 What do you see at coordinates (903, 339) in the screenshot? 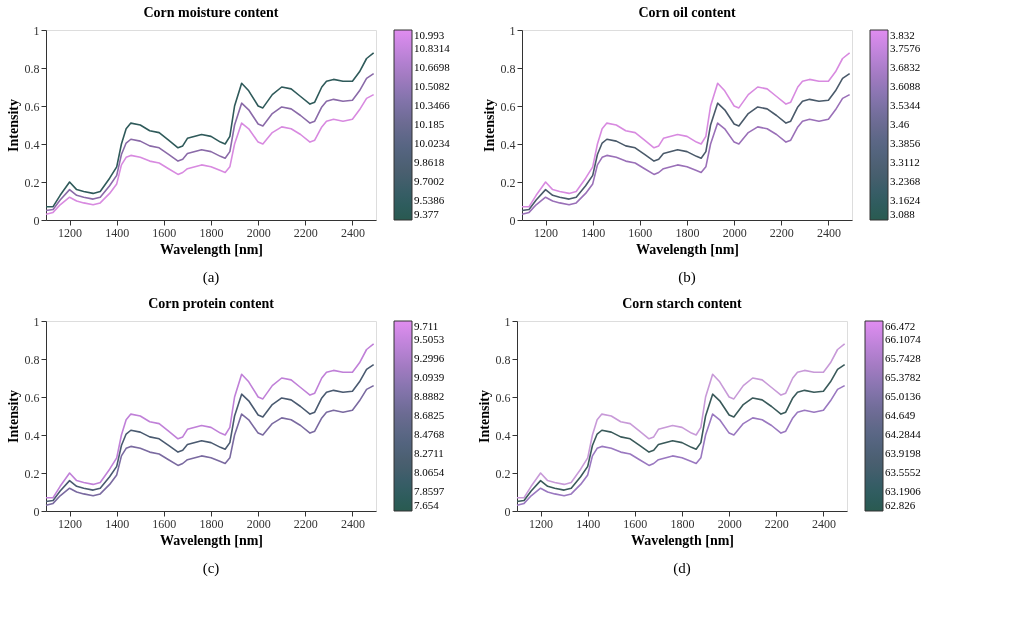
I see `color-bar-label: 66.1074` at bounding box center [903, 339].